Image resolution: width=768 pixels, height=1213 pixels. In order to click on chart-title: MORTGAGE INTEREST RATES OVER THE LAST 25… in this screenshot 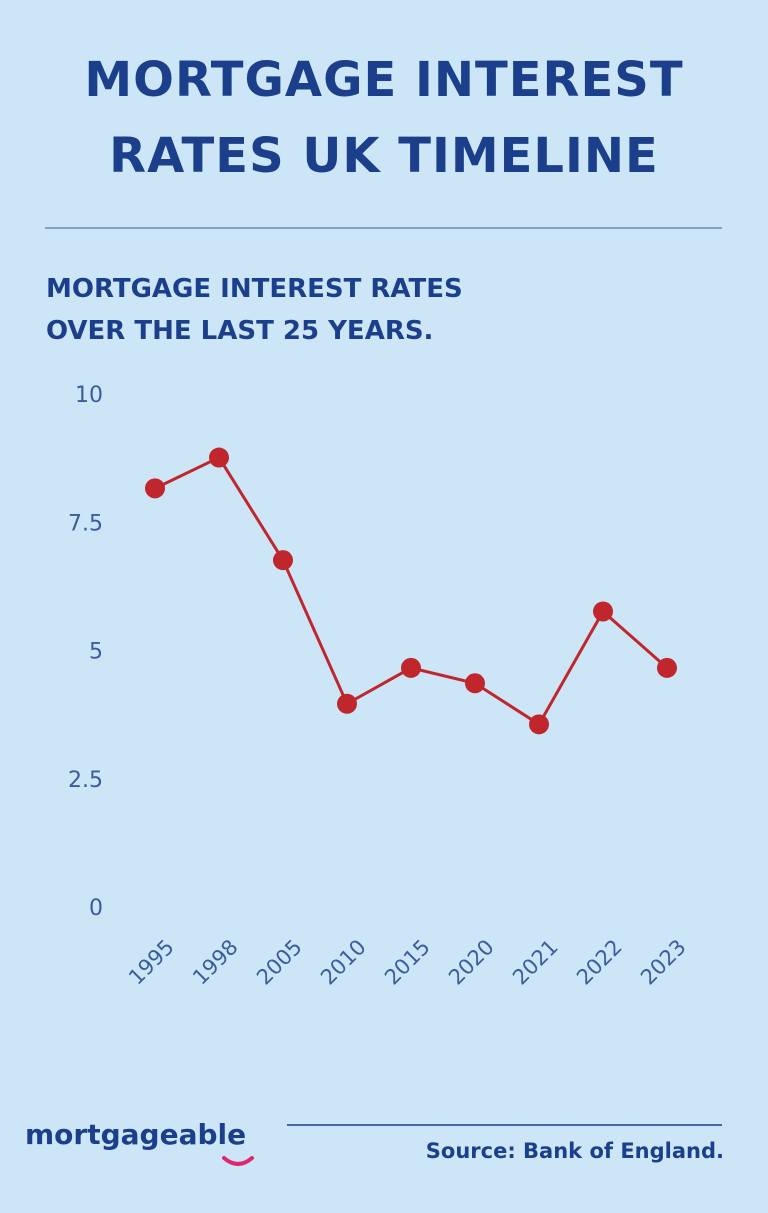, I will do `click(254, 310)`.